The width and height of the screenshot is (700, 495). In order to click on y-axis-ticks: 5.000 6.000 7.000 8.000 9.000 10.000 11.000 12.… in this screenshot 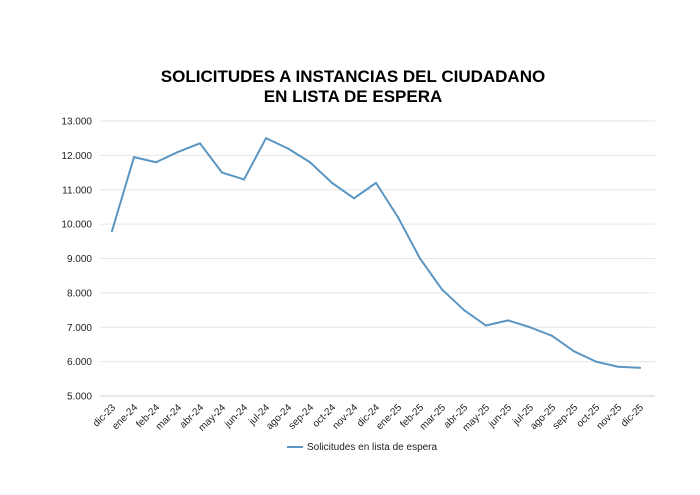, I will do `click(76, 260)`.